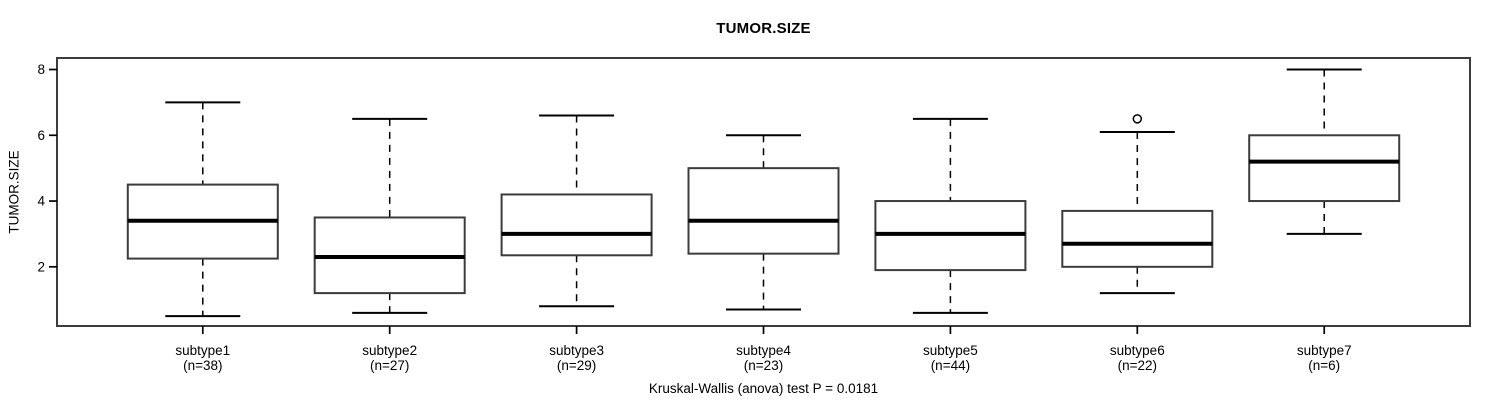 The width and height of the screenshot is (1500, 400). I want to click on x-category-label: subtype5, so click(950, 350).